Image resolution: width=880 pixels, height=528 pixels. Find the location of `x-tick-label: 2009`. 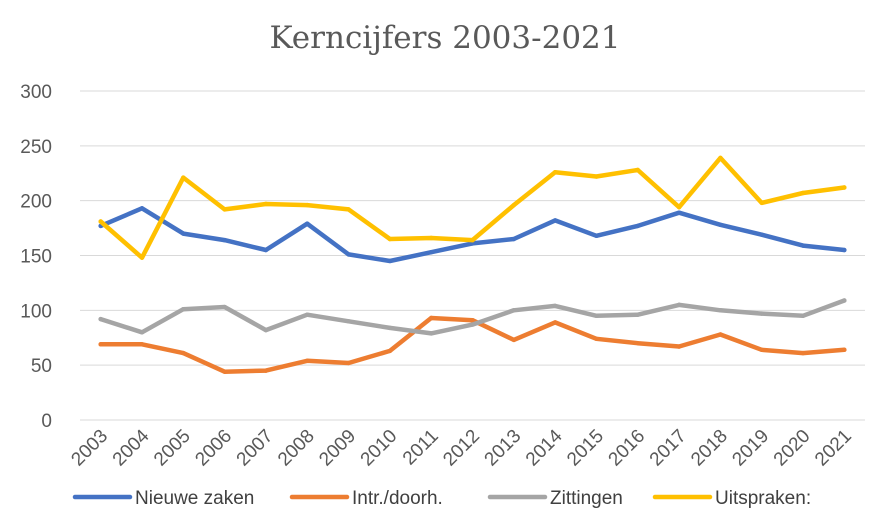

x-tick-label: 2009 is located at coordinates (337, 448).